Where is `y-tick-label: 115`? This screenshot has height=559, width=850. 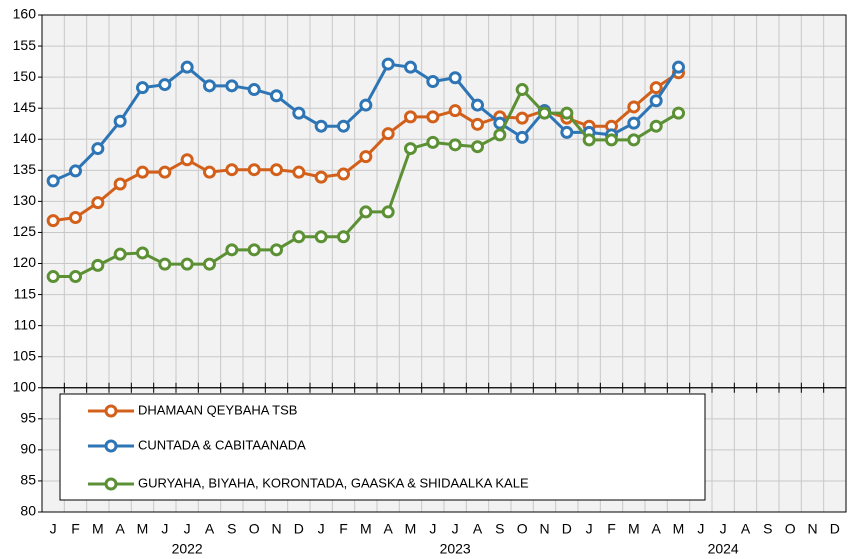
y-tick-label: 115 is located at coordinates (25, 293).